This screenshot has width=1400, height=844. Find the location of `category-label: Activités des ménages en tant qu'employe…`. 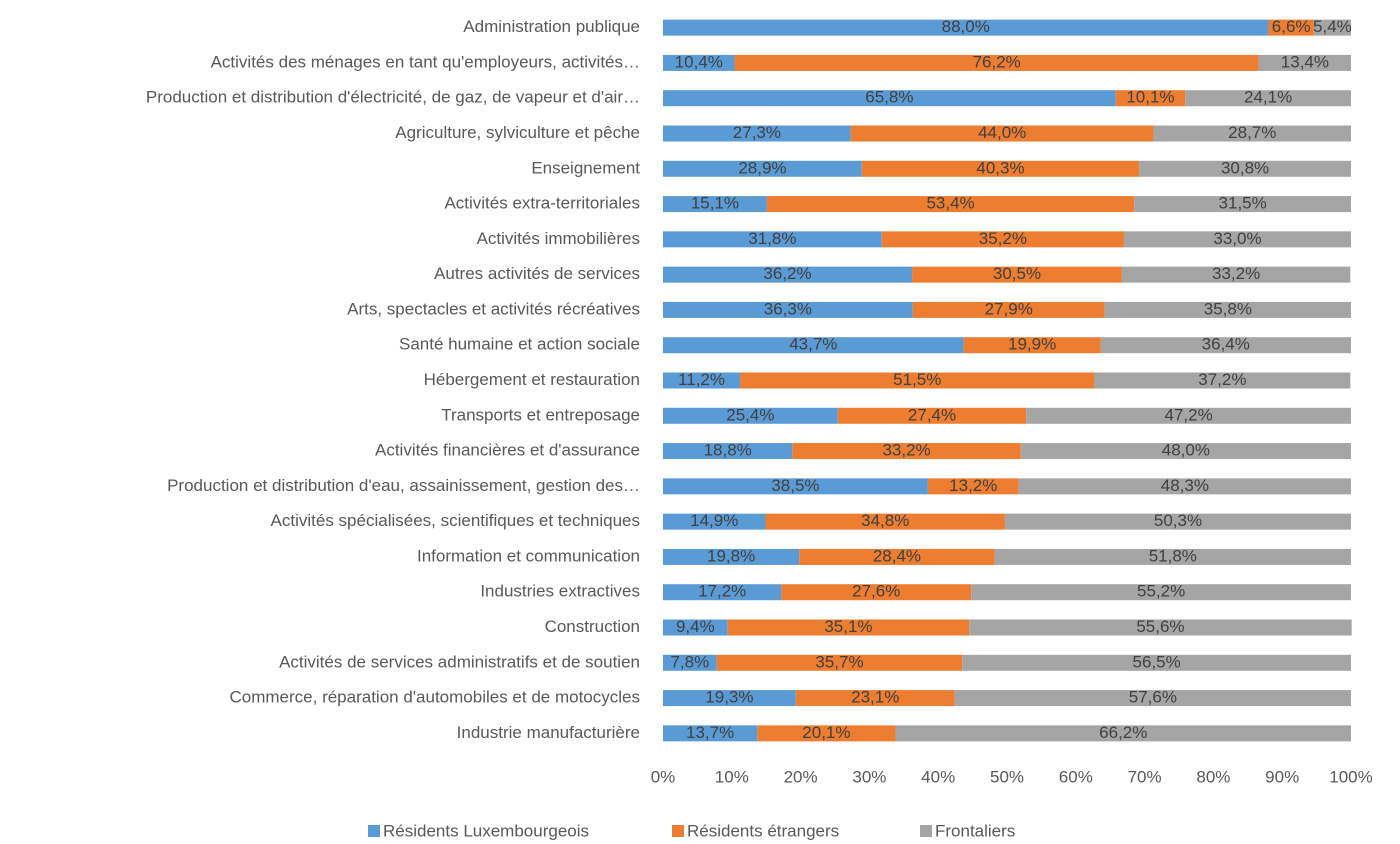

category-label: Activités des ménages en tant qu'employe… is located at coordinates (425, 61).